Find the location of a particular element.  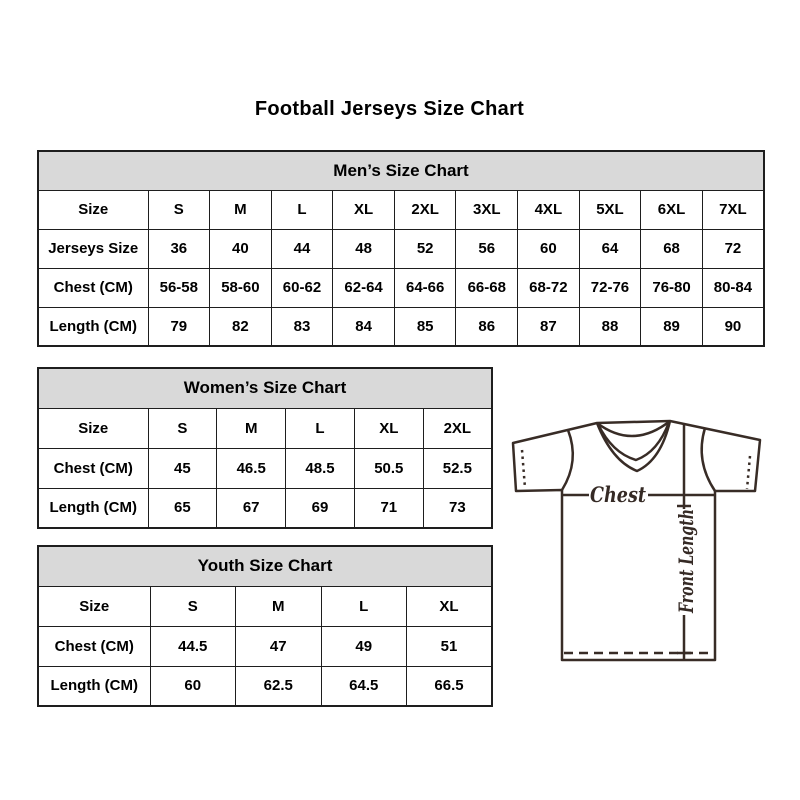

column-header: 3XL is located at coordinates (487, 209).